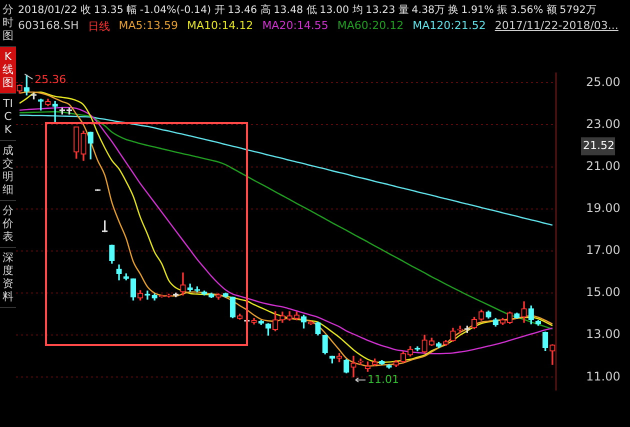 The width and height of the screenshot is (630, 427). What do you see at coordinates (8, 171) in the screenshot?
I see `text: 成交明细` at bounding box center [8, 171].